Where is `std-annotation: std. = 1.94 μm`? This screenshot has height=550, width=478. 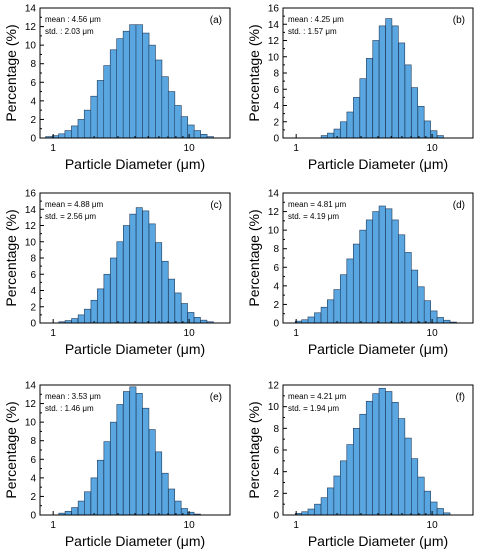 std-annotation: std. = 1.94 μm is located at coordinates (313, 408).